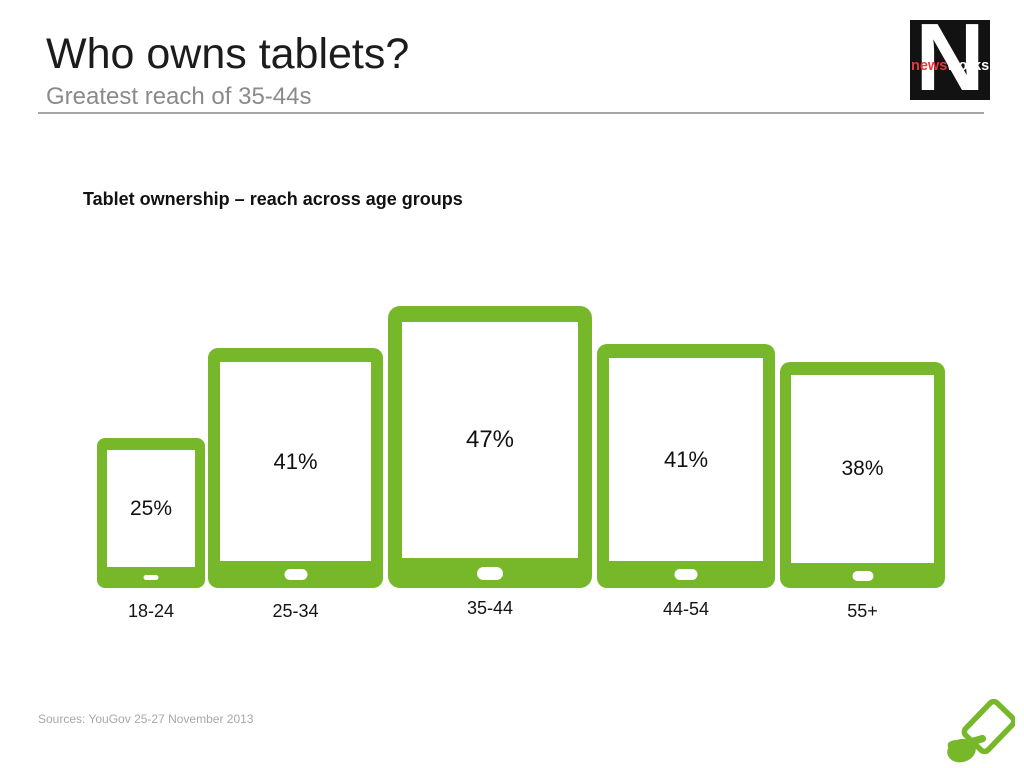 The height and width of the screenshot is (768, 1024). I want to click on tablet-figure-44-54: 41%, so click(686, 466).